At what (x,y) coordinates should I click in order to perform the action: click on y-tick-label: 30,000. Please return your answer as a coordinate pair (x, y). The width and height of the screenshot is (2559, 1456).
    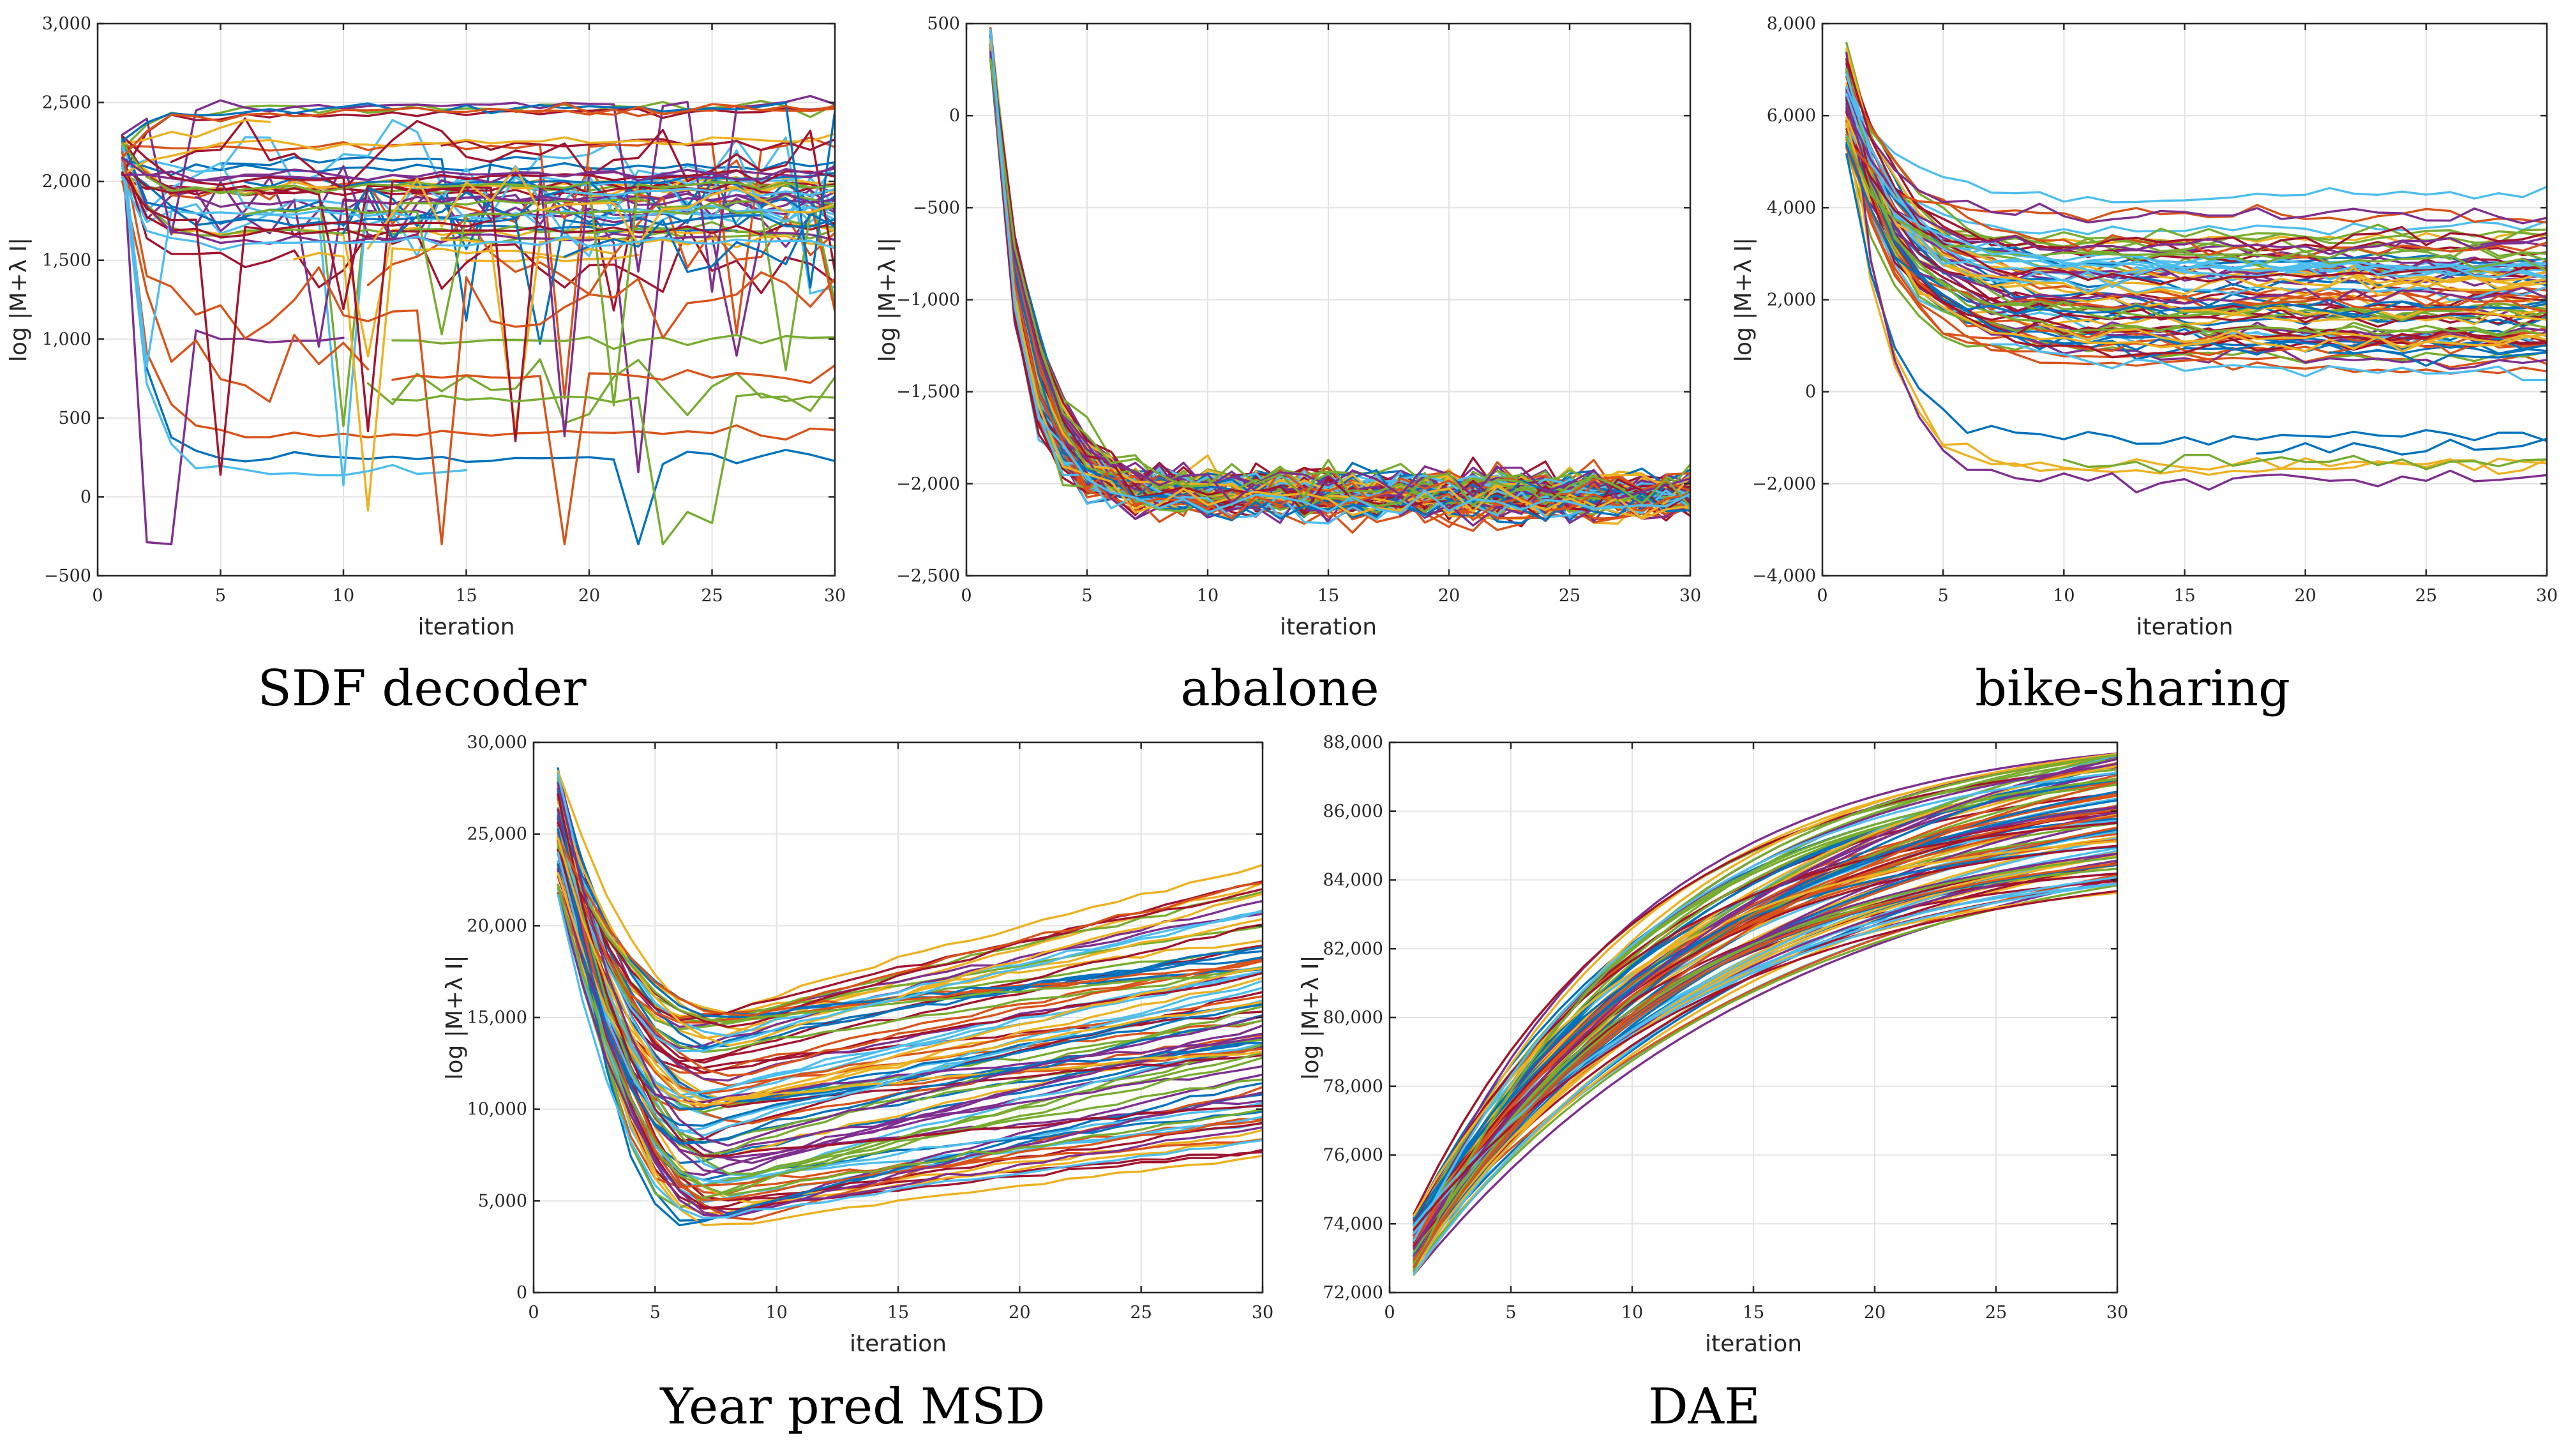
    Looking at the image, I should click on (497, 743).